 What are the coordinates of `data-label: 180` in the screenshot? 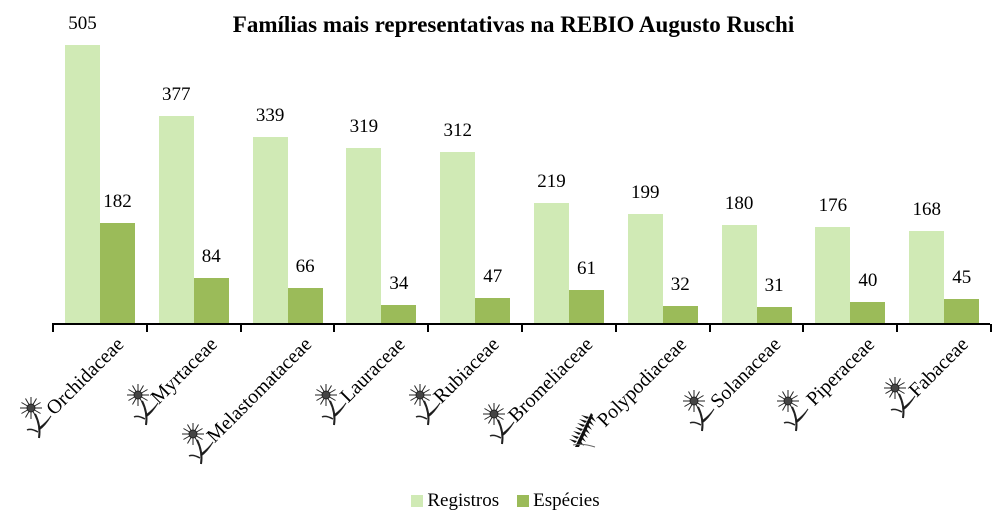 It's located at (739, 203).